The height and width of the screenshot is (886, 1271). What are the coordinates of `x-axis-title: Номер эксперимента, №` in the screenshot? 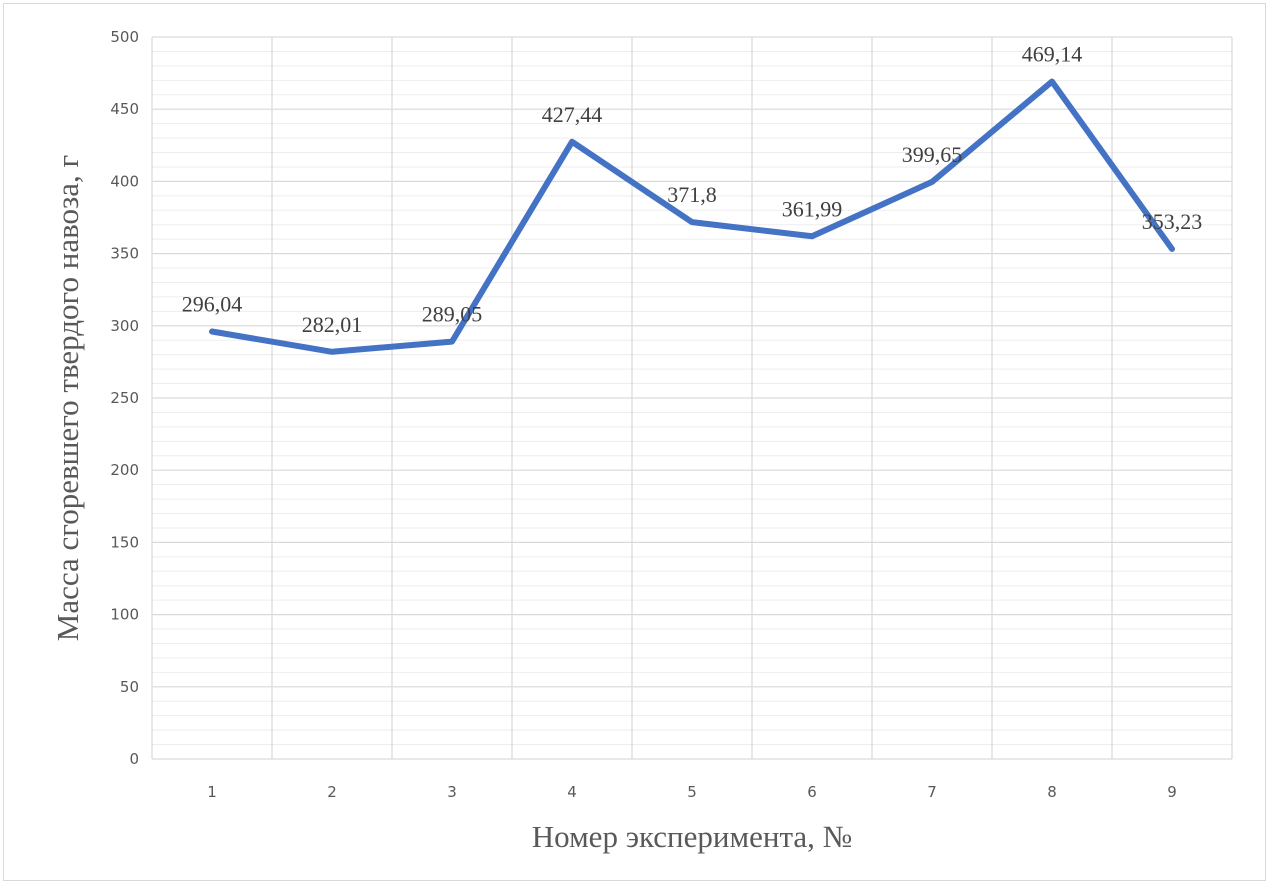 It's located at (692, 836).